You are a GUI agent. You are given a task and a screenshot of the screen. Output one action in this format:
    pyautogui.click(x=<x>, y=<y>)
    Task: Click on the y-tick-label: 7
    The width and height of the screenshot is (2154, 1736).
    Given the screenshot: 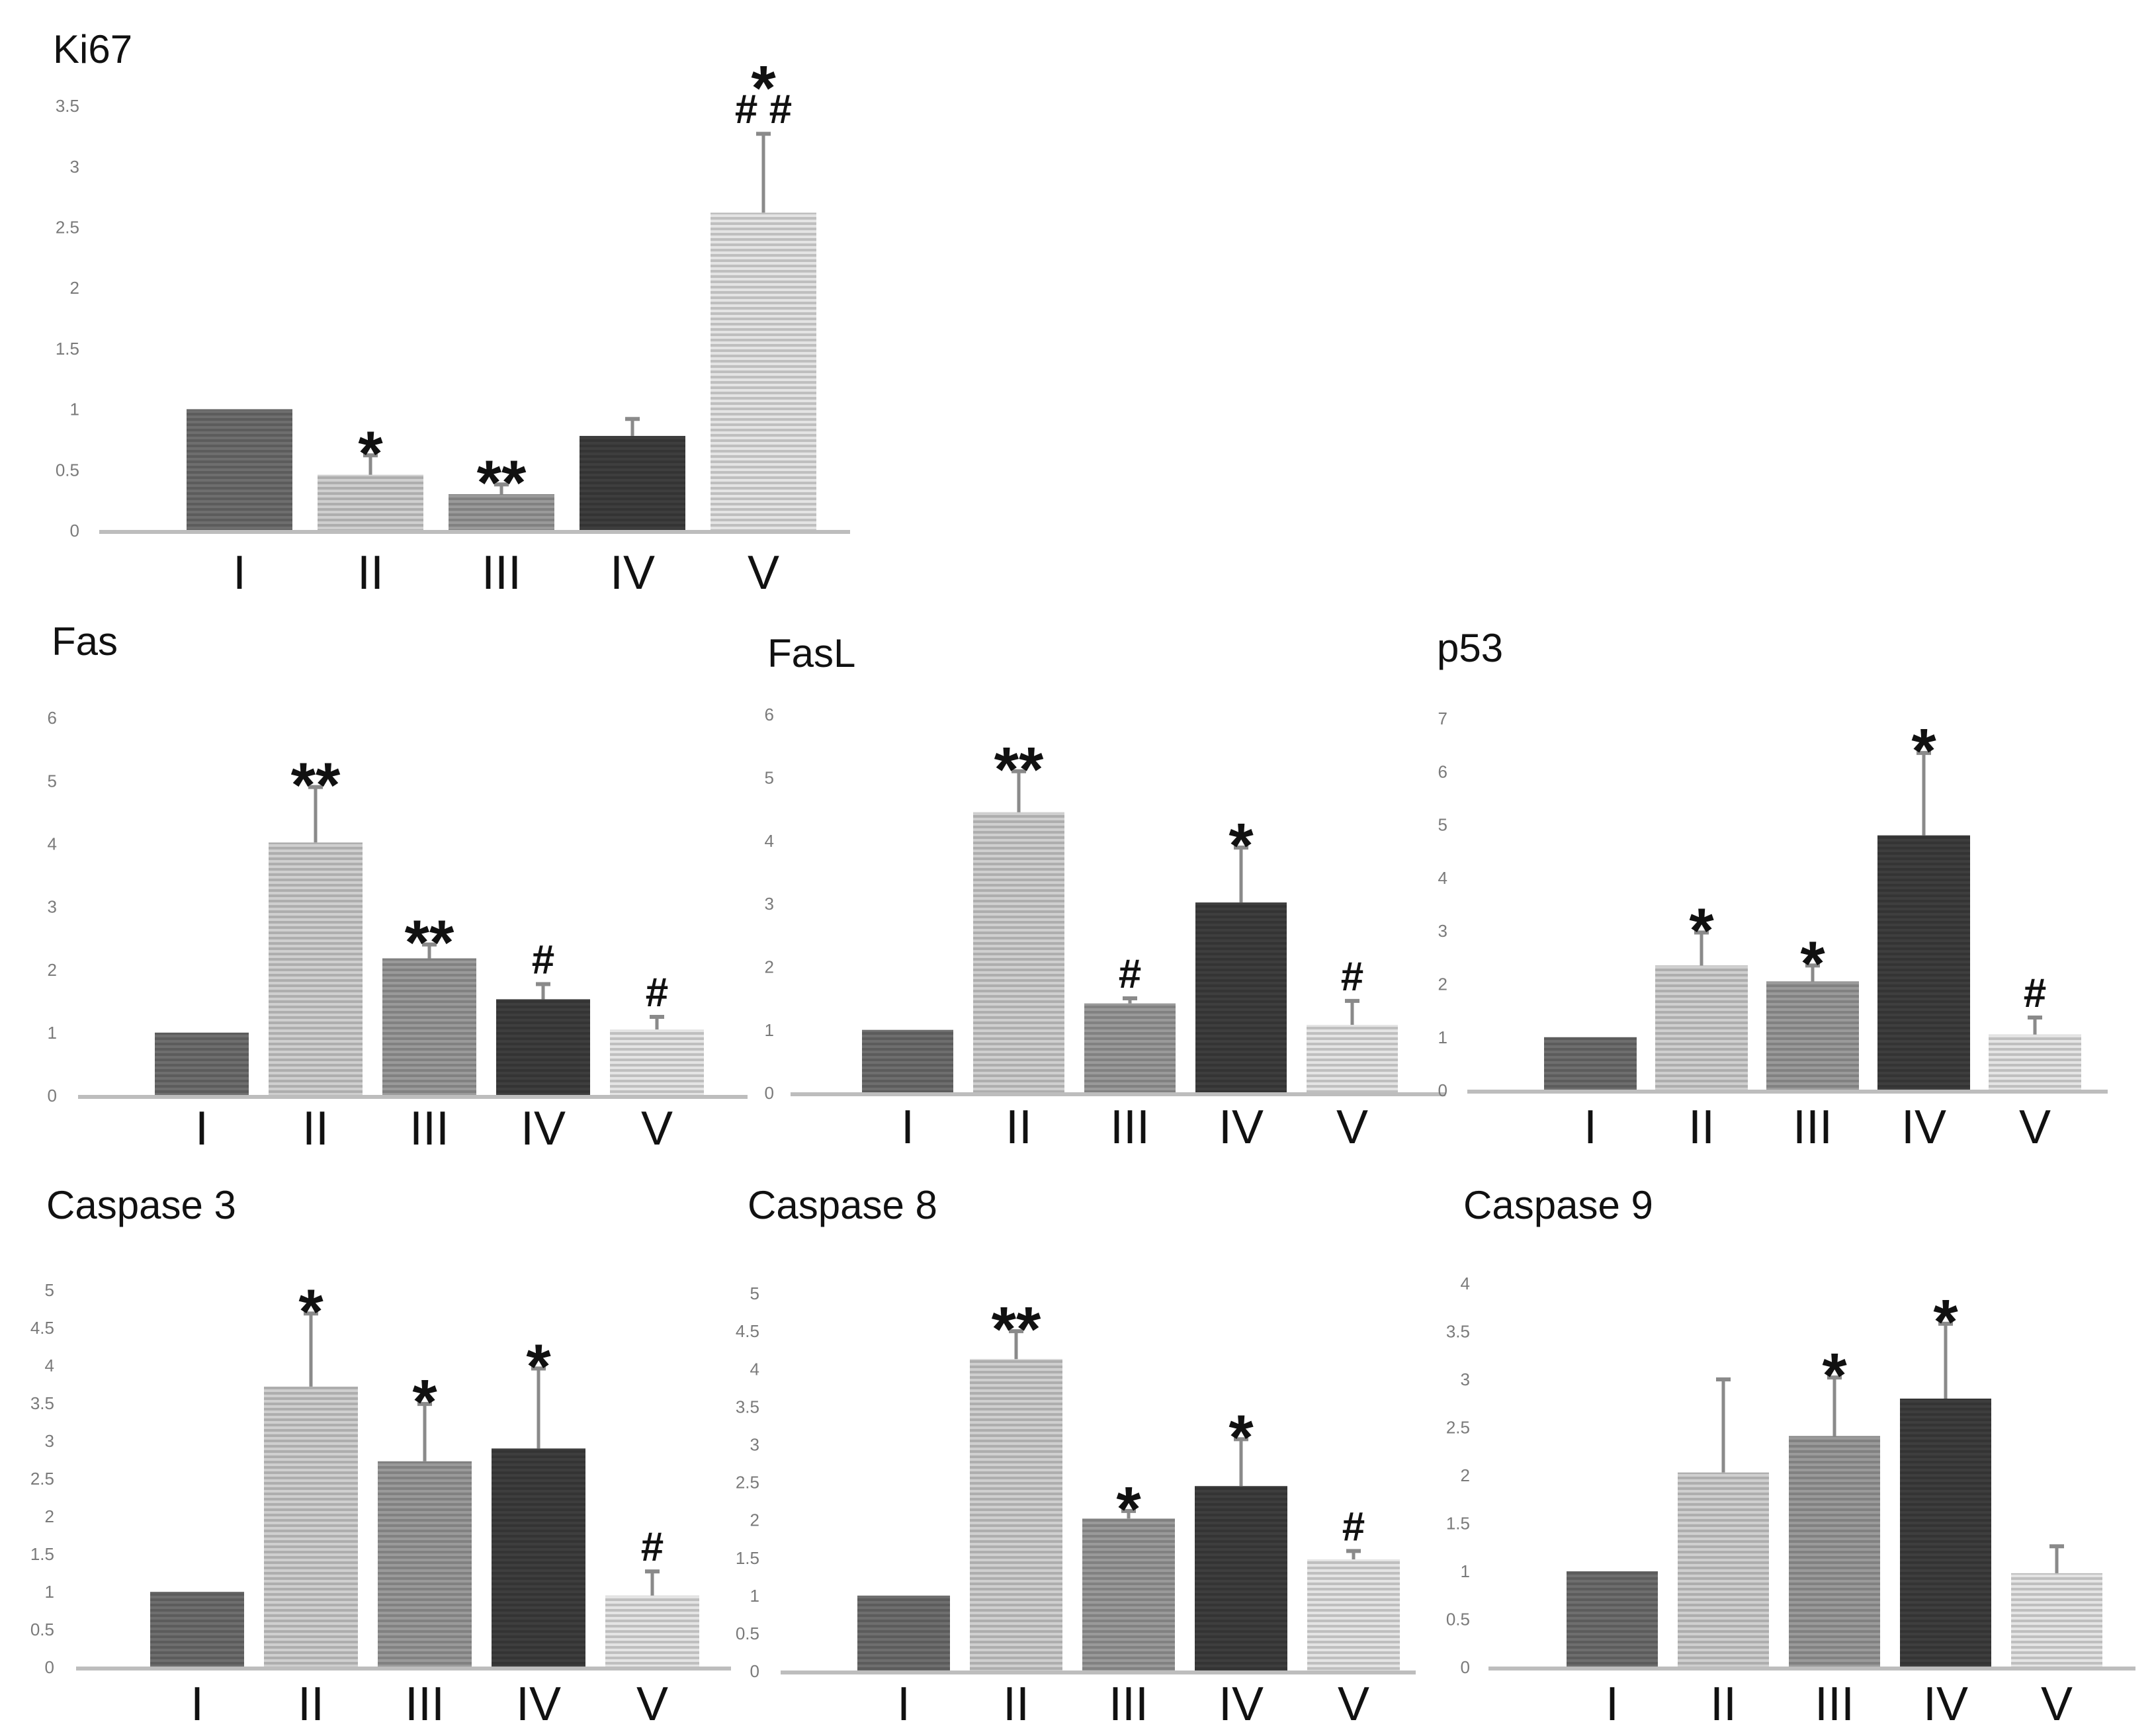 What is the action you would take?
    pyautogui.click(x=1442, y=718)
    